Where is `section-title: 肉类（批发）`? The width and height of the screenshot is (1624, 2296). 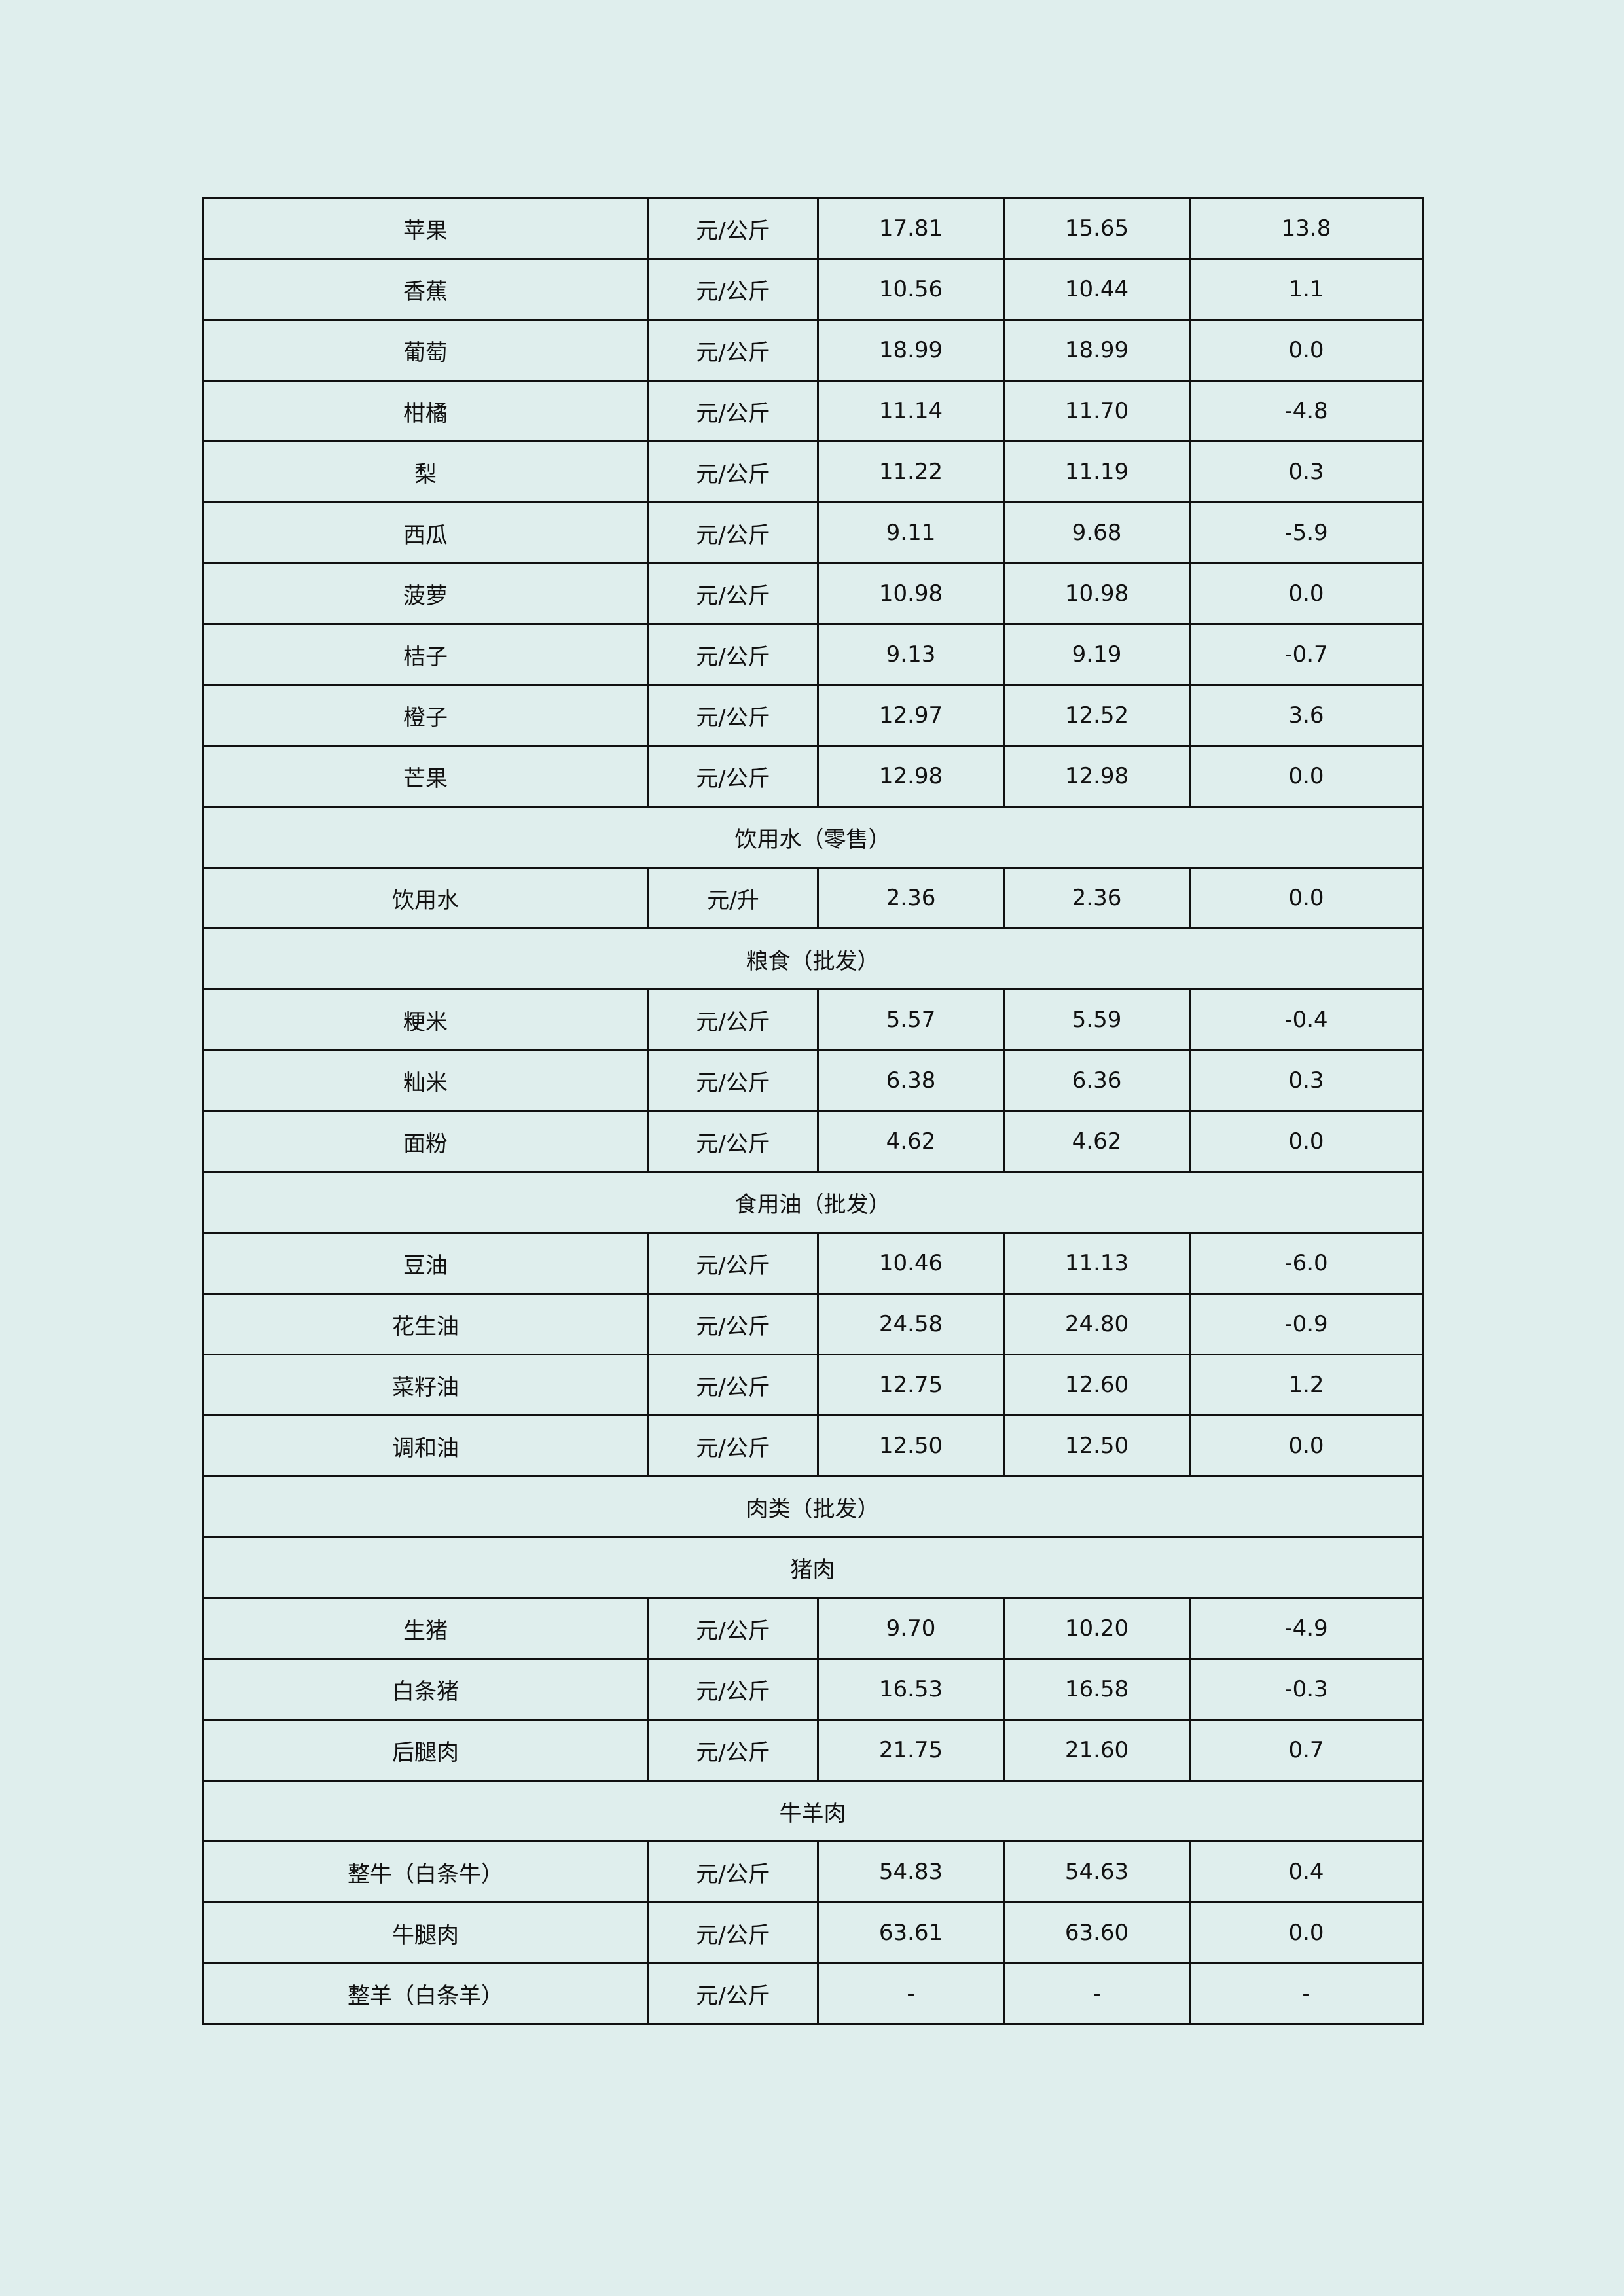
section-title: 肉类（批发） is located at coordinates (813, 1507).